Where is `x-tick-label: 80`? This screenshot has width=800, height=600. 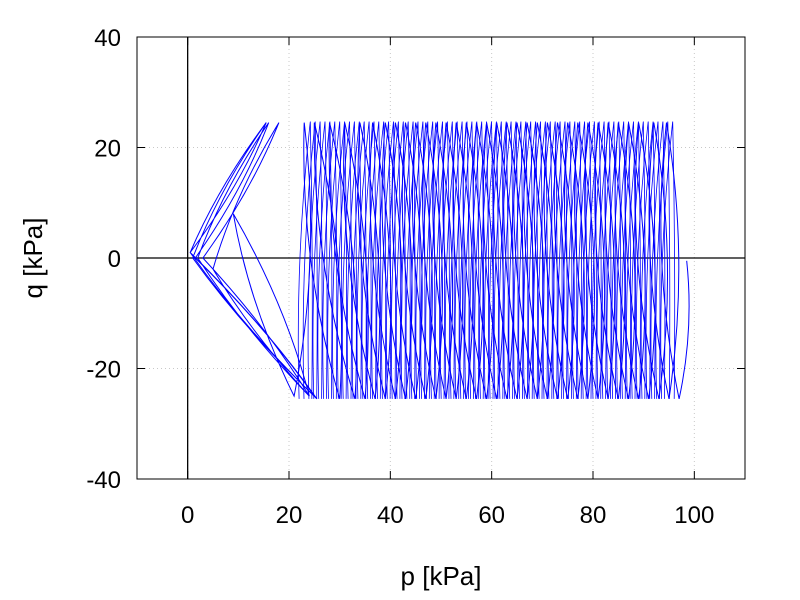 x-tick-label: 80 is located at coordinates (593, 515).